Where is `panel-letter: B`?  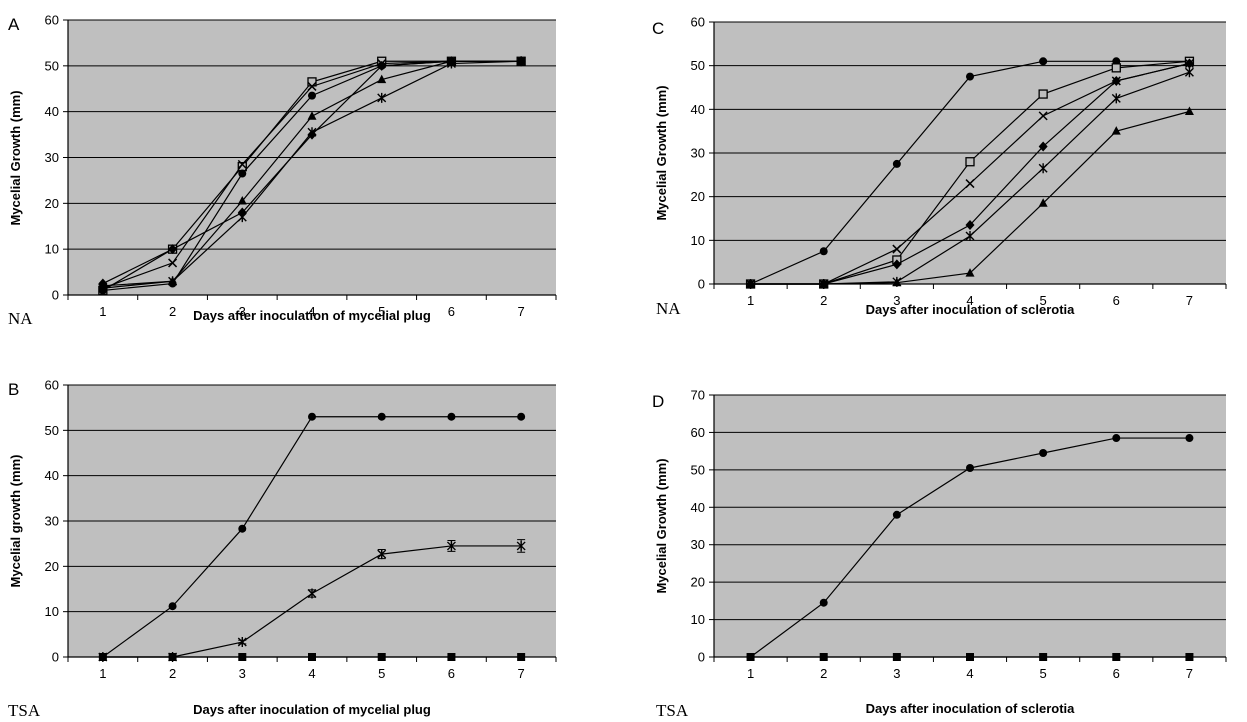
panel-letter: B is located at coordinates (13, 389).